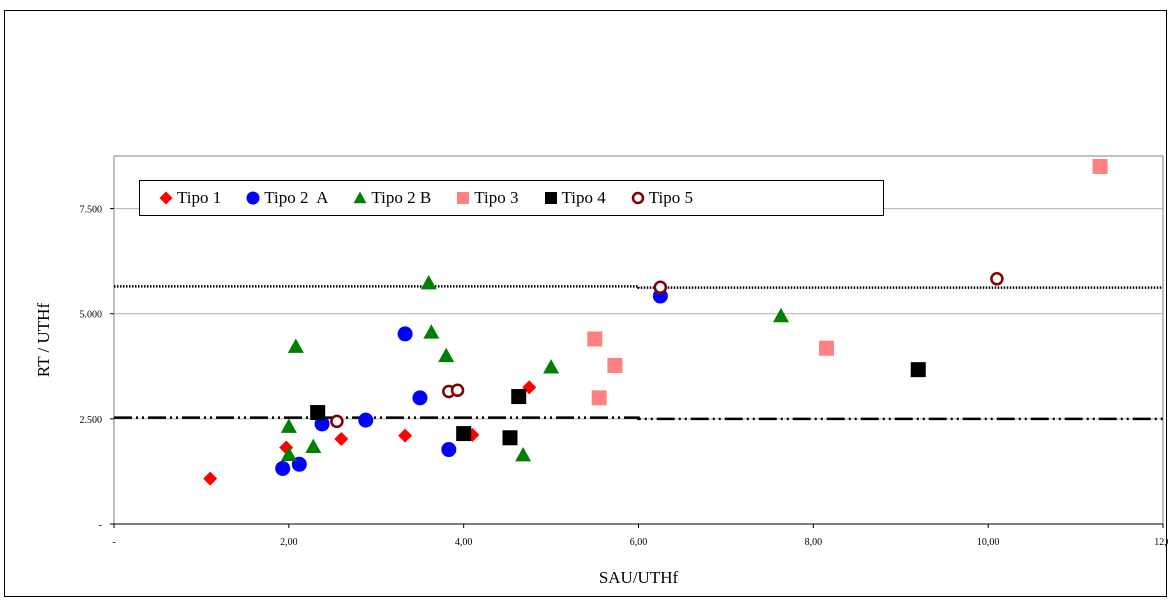 This screenshot has height=600, width=1173. I want to click on legend-item: Tipo 4, so click(574, 198).